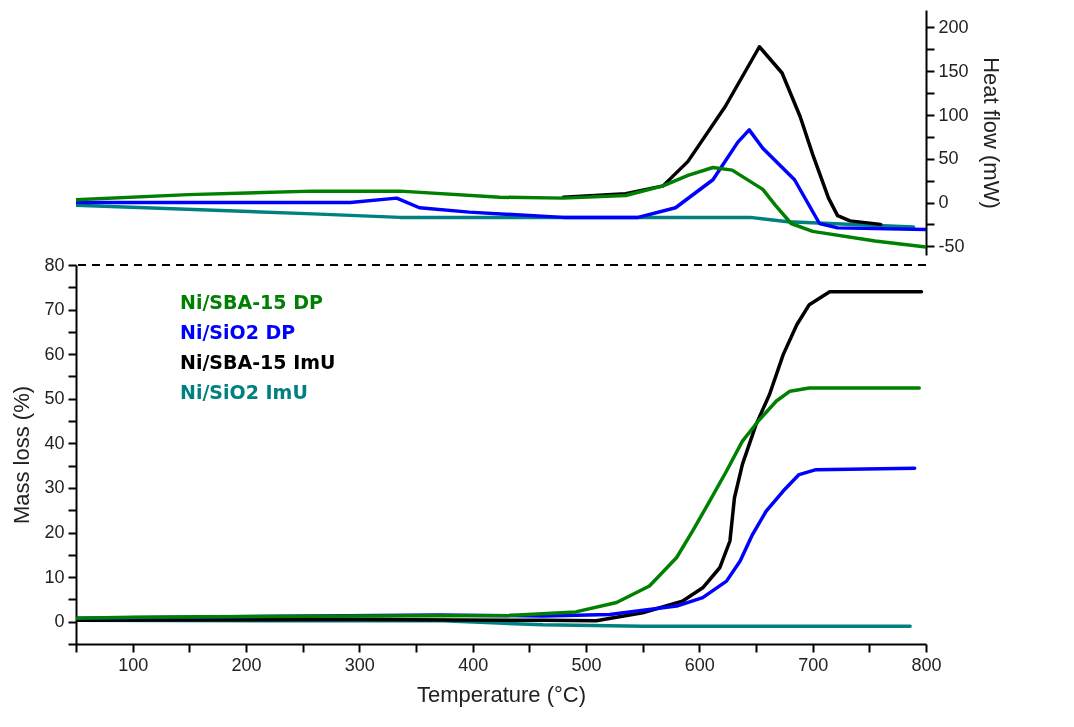 The image size is (1074, 727). Describe the element at coordinates (238, 331) in the screenshot. I see `text: Ni/SiO2 DP` at that location.